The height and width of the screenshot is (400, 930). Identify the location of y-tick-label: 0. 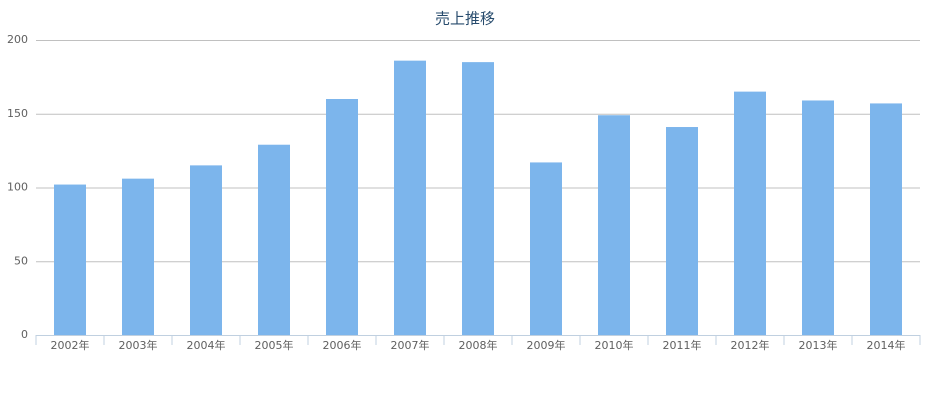
(24, 334).